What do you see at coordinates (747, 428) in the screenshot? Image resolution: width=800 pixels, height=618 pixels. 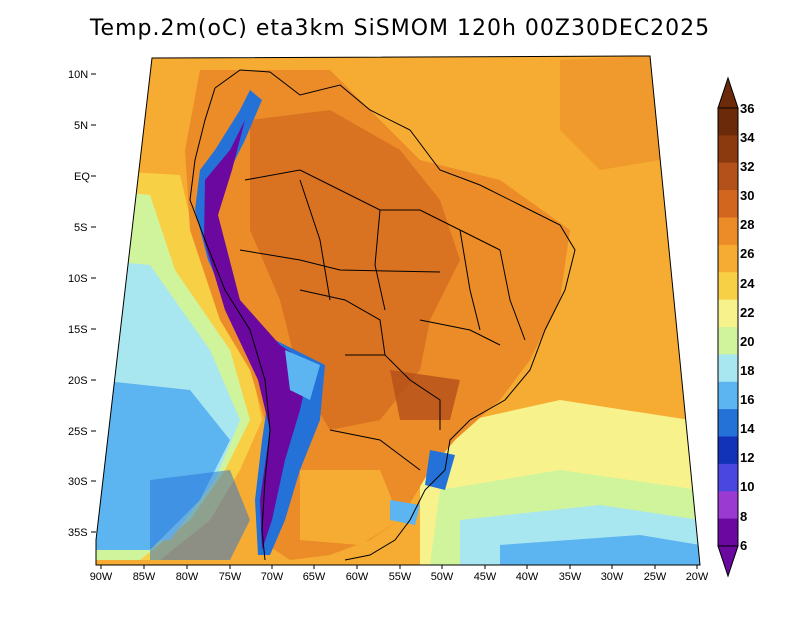 I see `colorbar-label: 14` at bounding box center [747, 428].